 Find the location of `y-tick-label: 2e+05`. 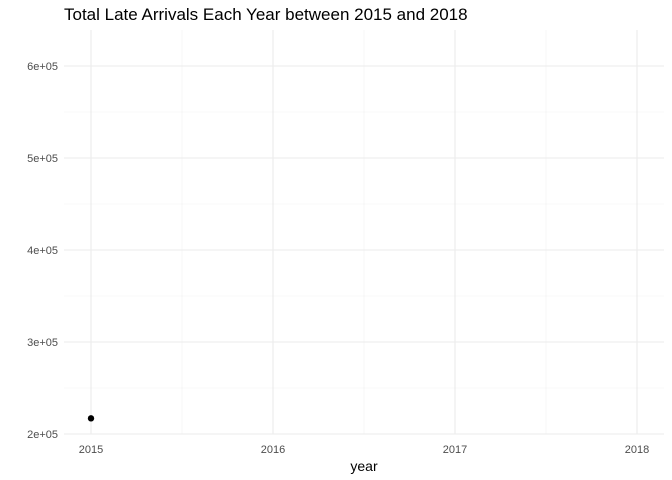

y-tick-label: 2e+05 is located at coordinates (42, 435).